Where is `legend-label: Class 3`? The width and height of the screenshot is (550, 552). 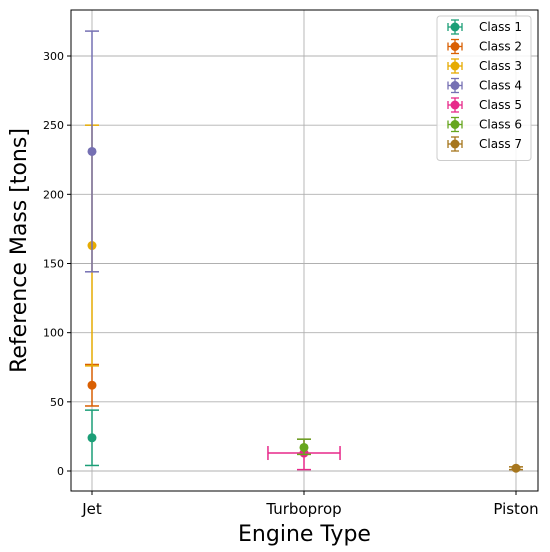
legend-label: Class 3 is located at coordinates (500, 66).